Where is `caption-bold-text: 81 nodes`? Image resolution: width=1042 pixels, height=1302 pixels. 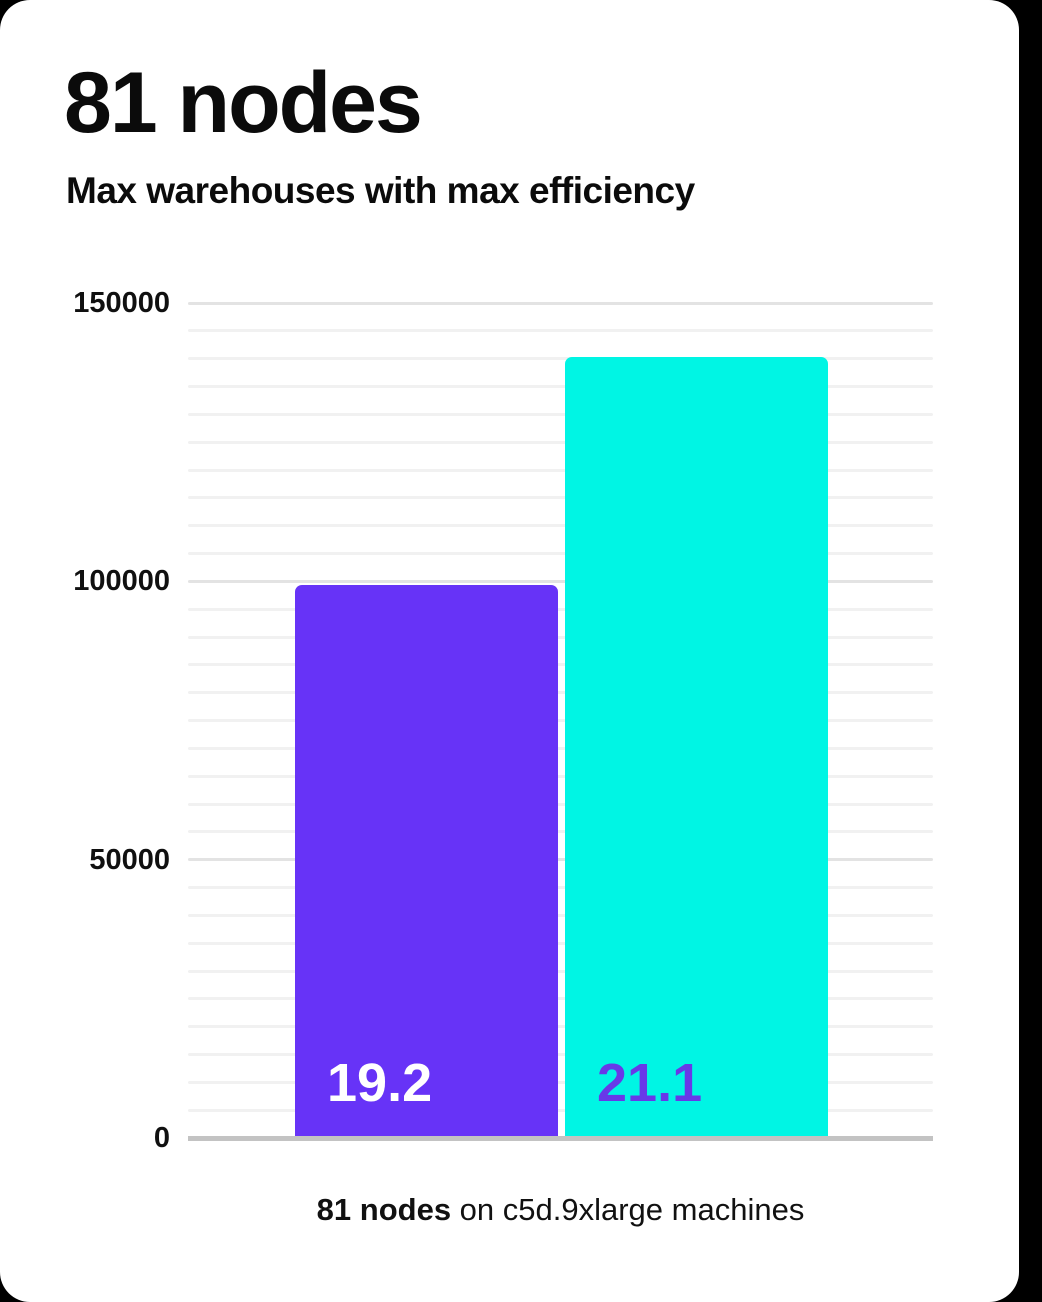 caption-bold-text: 81 nodes is located at coordinates (384, 1209).